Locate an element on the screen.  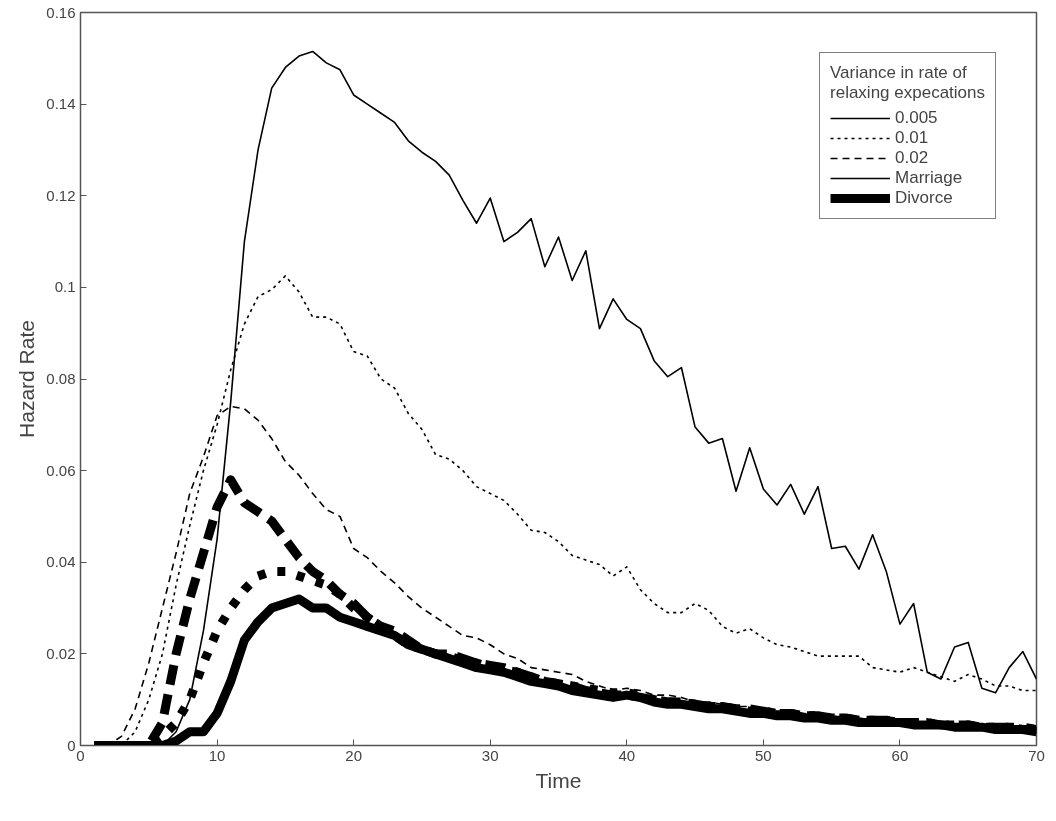
y-tick-label: 0.1 is located at coordinates (65, 287).